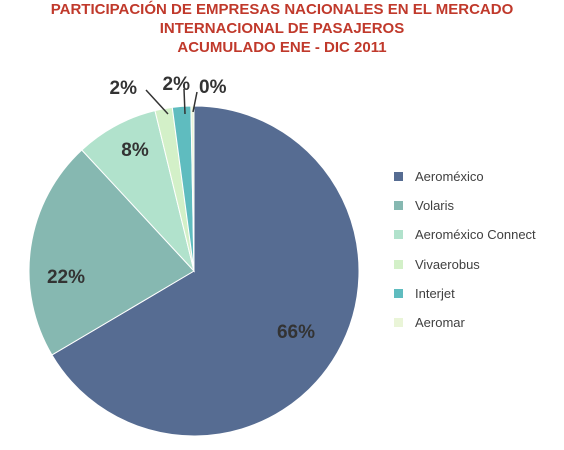  I want to click on legend-item-vivaerobus: Vivaerobus, so click(465, 264).